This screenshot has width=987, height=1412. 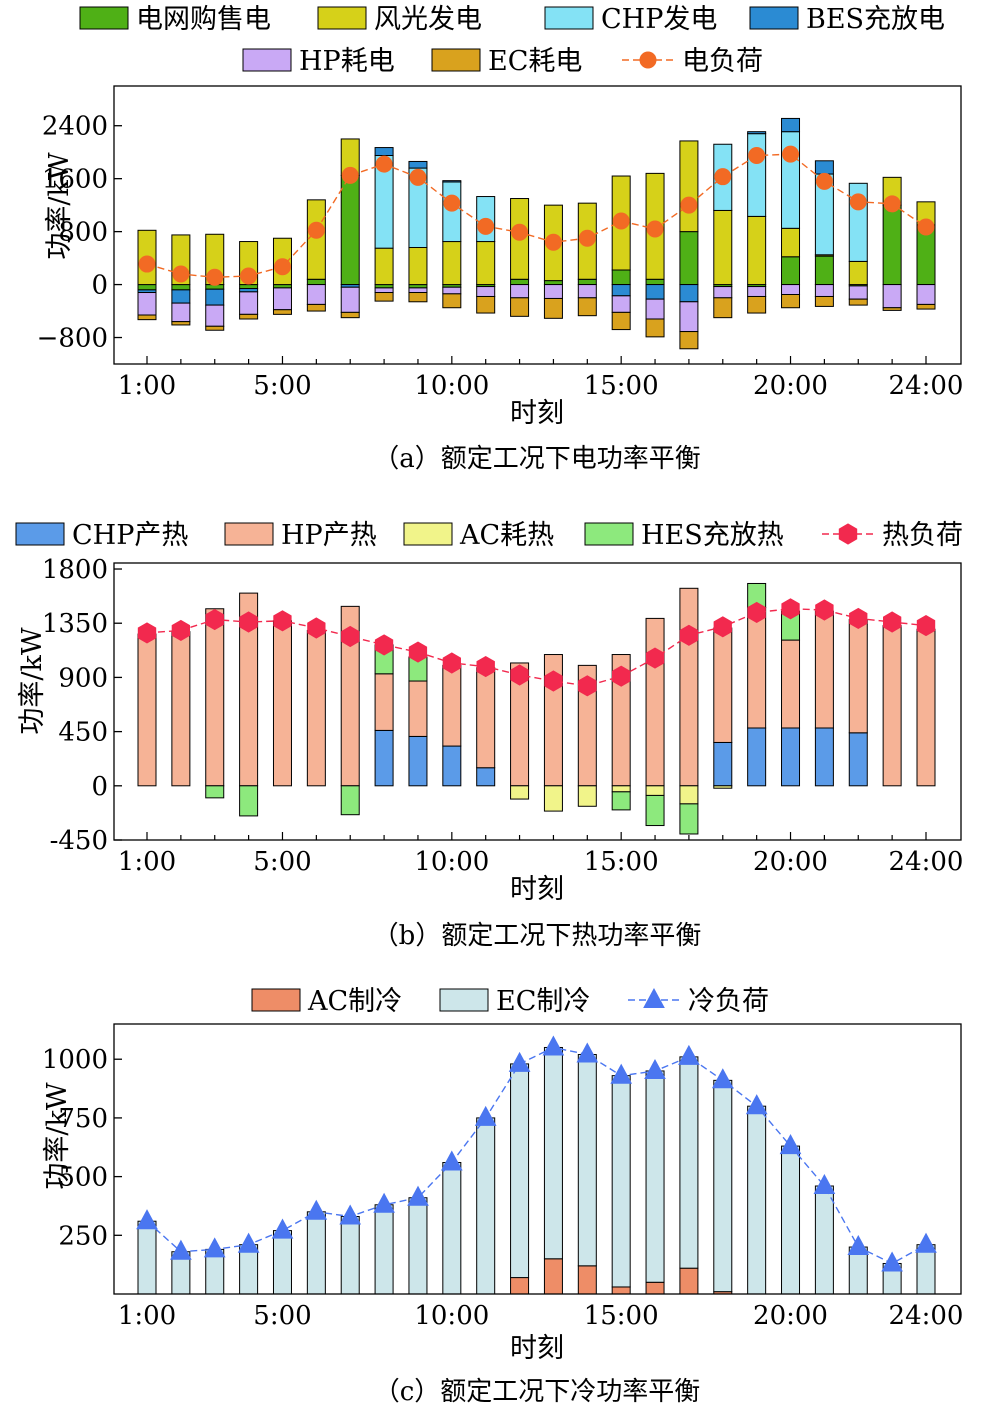 What do you see at coordinates (75, 570) in the screenshot?
I see `y-tick-label: 1800` at bounding box center [75, 570].